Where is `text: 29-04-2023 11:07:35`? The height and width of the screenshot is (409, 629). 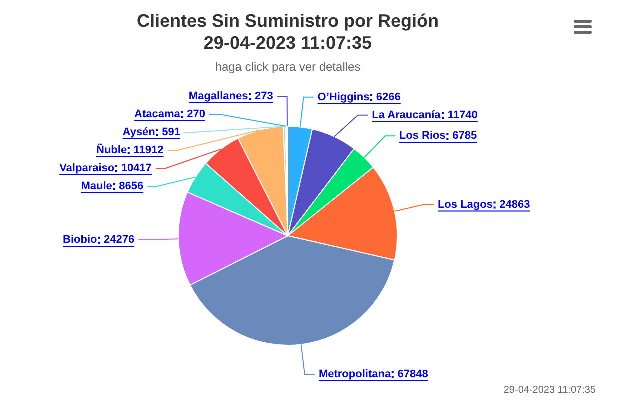
text: 29-04-2023 11:07:35 is located at coordinates (550, 390).